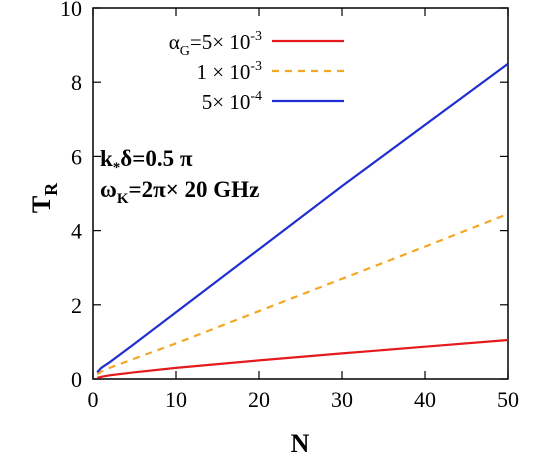 The image size is (544, 459). Describe the element at coordinates (108, 189) in the screenshot. I see `annotation-2-a: ω` at that location.